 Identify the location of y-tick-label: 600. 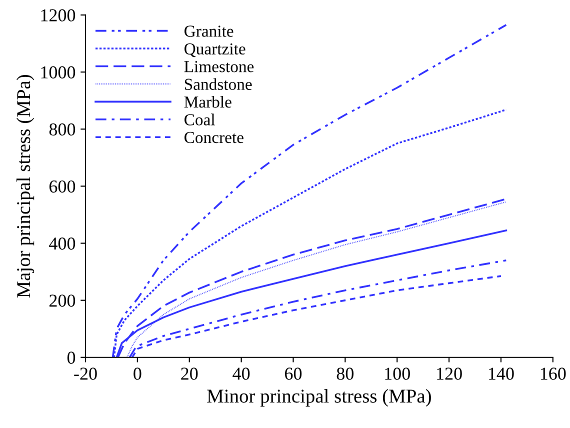
(62, 186).